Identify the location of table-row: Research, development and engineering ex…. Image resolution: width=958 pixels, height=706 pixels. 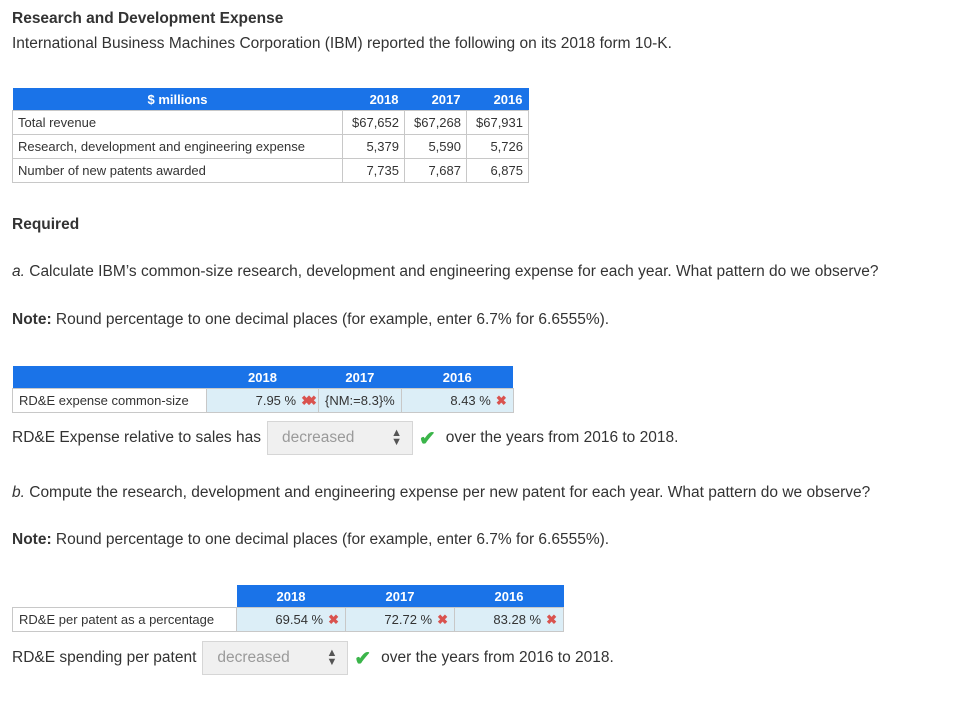
(270, 146).